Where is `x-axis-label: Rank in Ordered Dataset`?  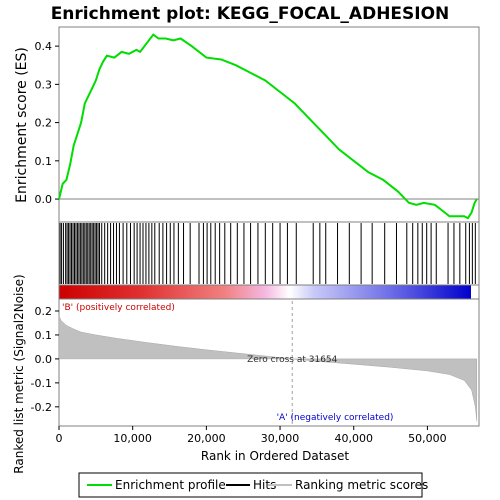
x-axis-label: Rank in Ordered Dataset is located at coordinates (275, 456).